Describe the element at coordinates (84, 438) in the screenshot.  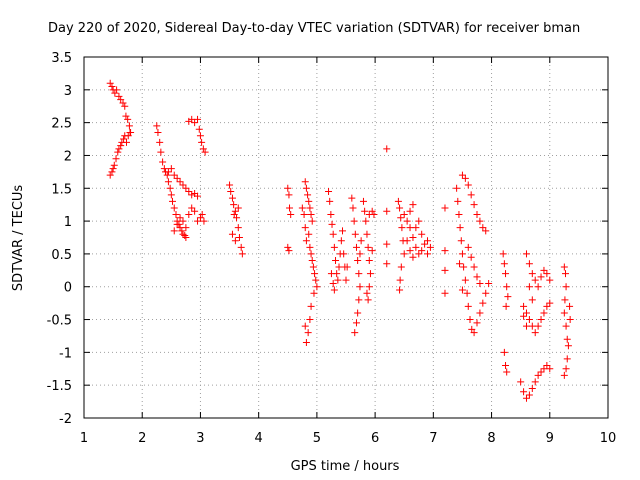
I see `x-tick-label: 1` at that location.